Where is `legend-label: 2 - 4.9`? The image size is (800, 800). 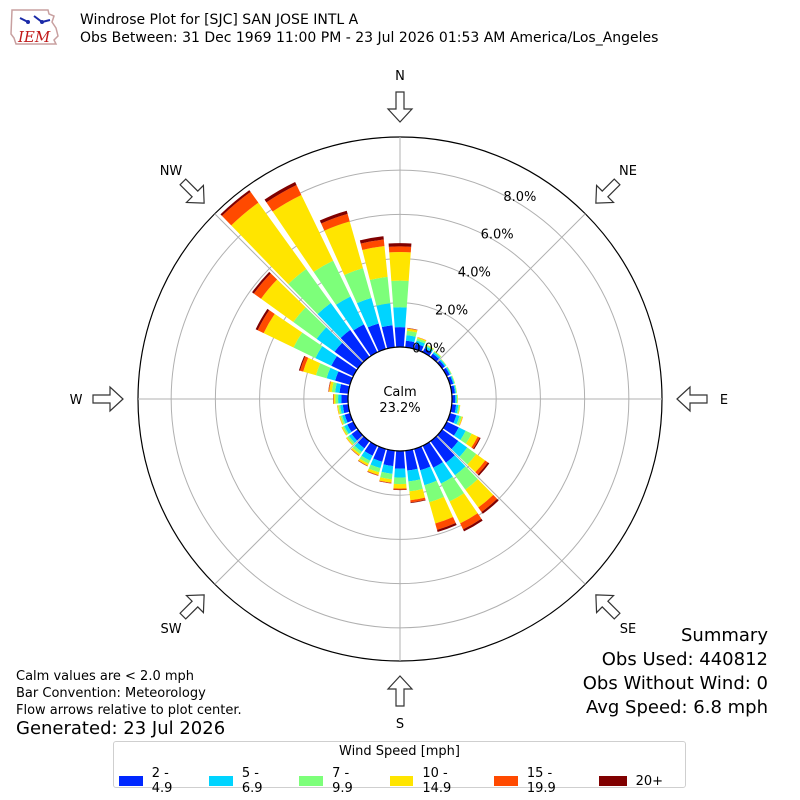 legend-label: 2 - 4.9 is located at coordinates (162, 781).